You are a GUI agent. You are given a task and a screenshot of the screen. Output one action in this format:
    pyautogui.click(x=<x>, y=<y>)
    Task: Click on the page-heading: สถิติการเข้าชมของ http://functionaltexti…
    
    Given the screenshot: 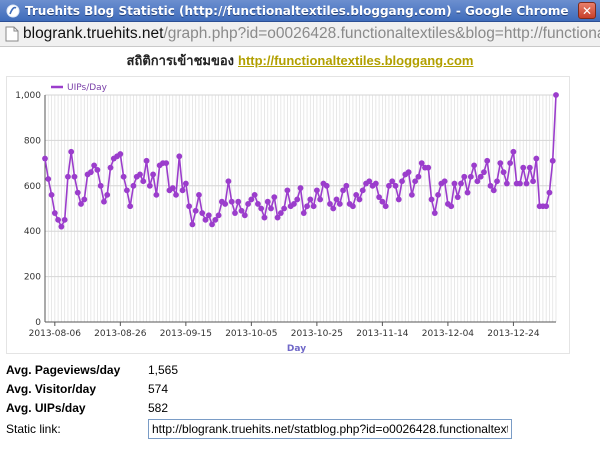 What is the action you would take?
    pyautogui.click(x=300, y=60)
    